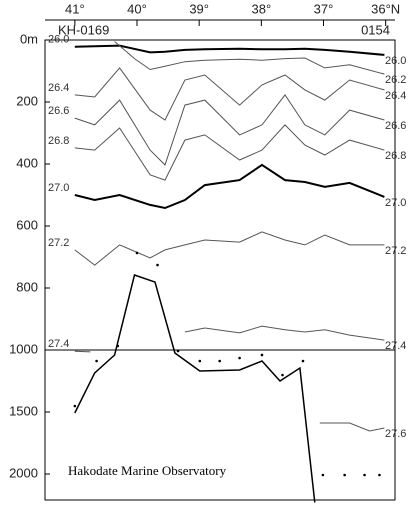  What do you see at coordinates (27, 224) in the screenshot?
I see `y-tick-label: 600` at bounding box center [27, 224].